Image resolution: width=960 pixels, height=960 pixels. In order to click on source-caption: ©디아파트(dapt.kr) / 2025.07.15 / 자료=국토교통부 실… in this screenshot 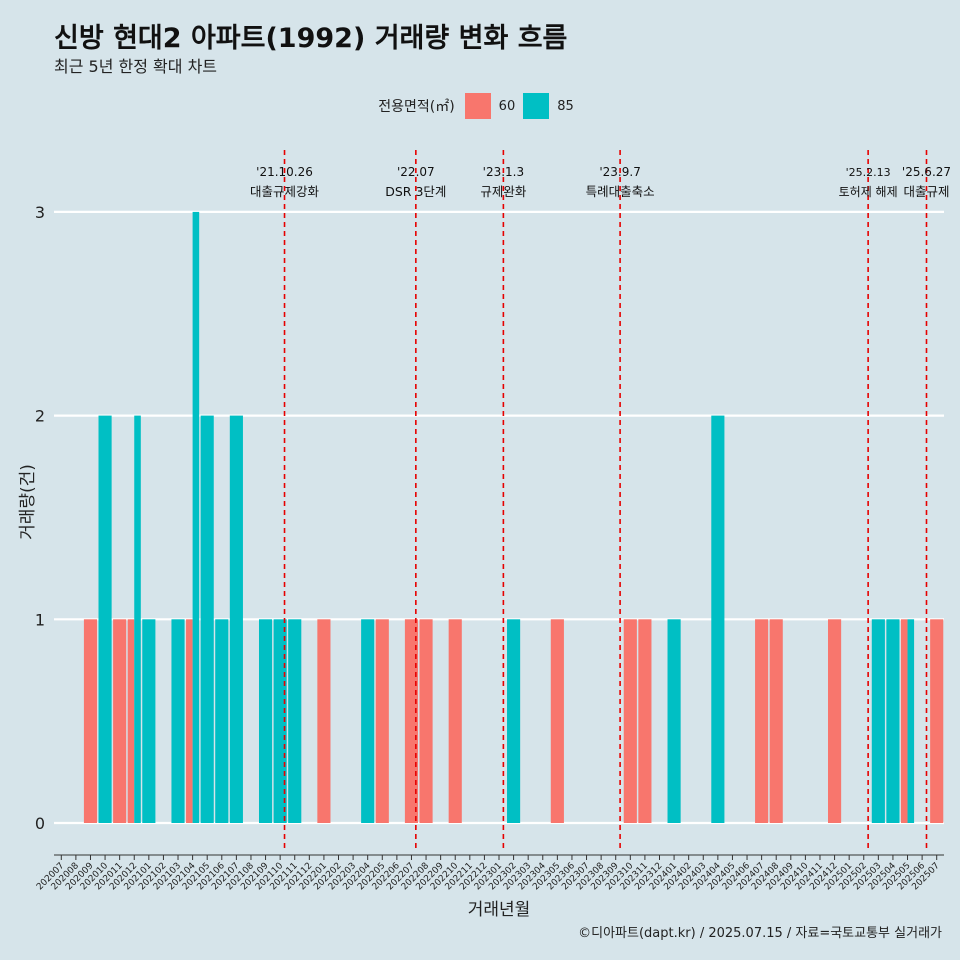, I will do `click(760, 933)`.